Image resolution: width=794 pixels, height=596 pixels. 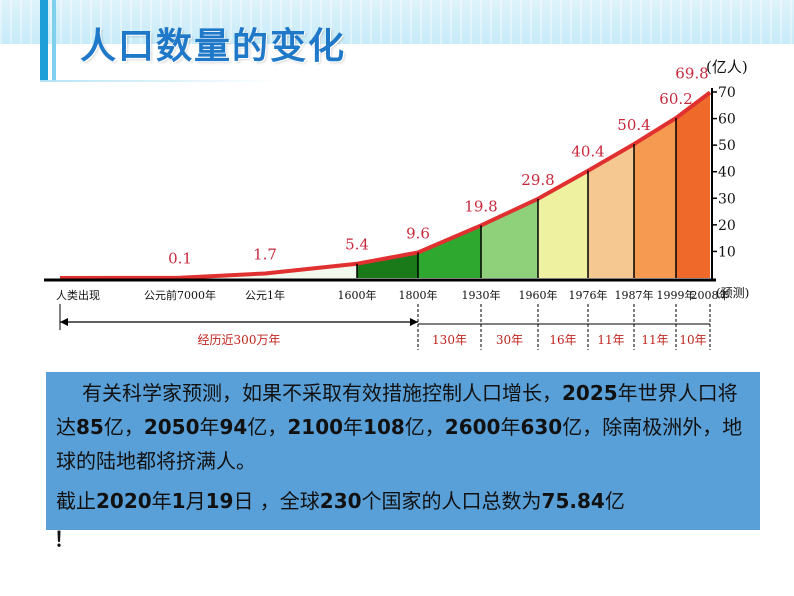 What do you see at coordinates (693, 185) in the screenshot?
I see `area-fill-1999年` at bounding box center [693, 185].